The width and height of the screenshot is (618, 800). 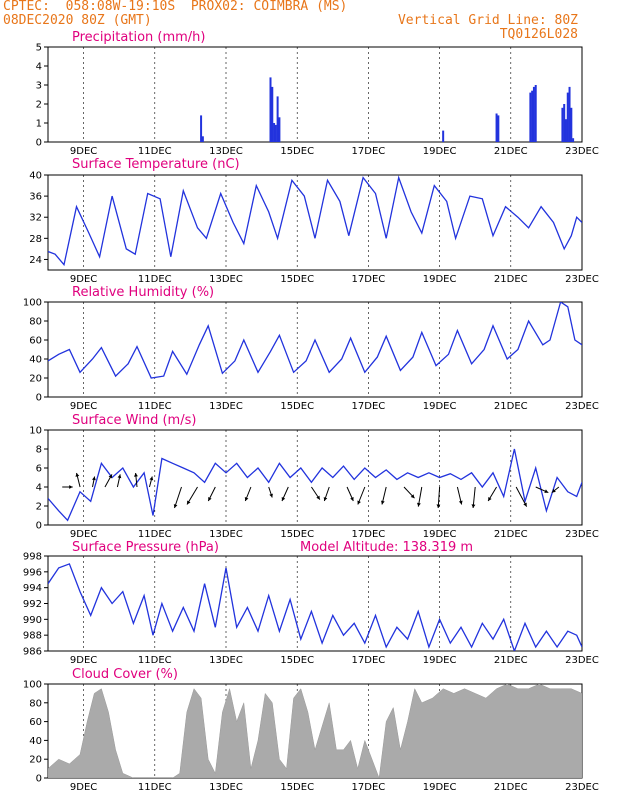 What do you see at coordinates (83, 534) in the screenshot?
I see `x-tick-label: 9DEC` at bounding box center [83, 534].